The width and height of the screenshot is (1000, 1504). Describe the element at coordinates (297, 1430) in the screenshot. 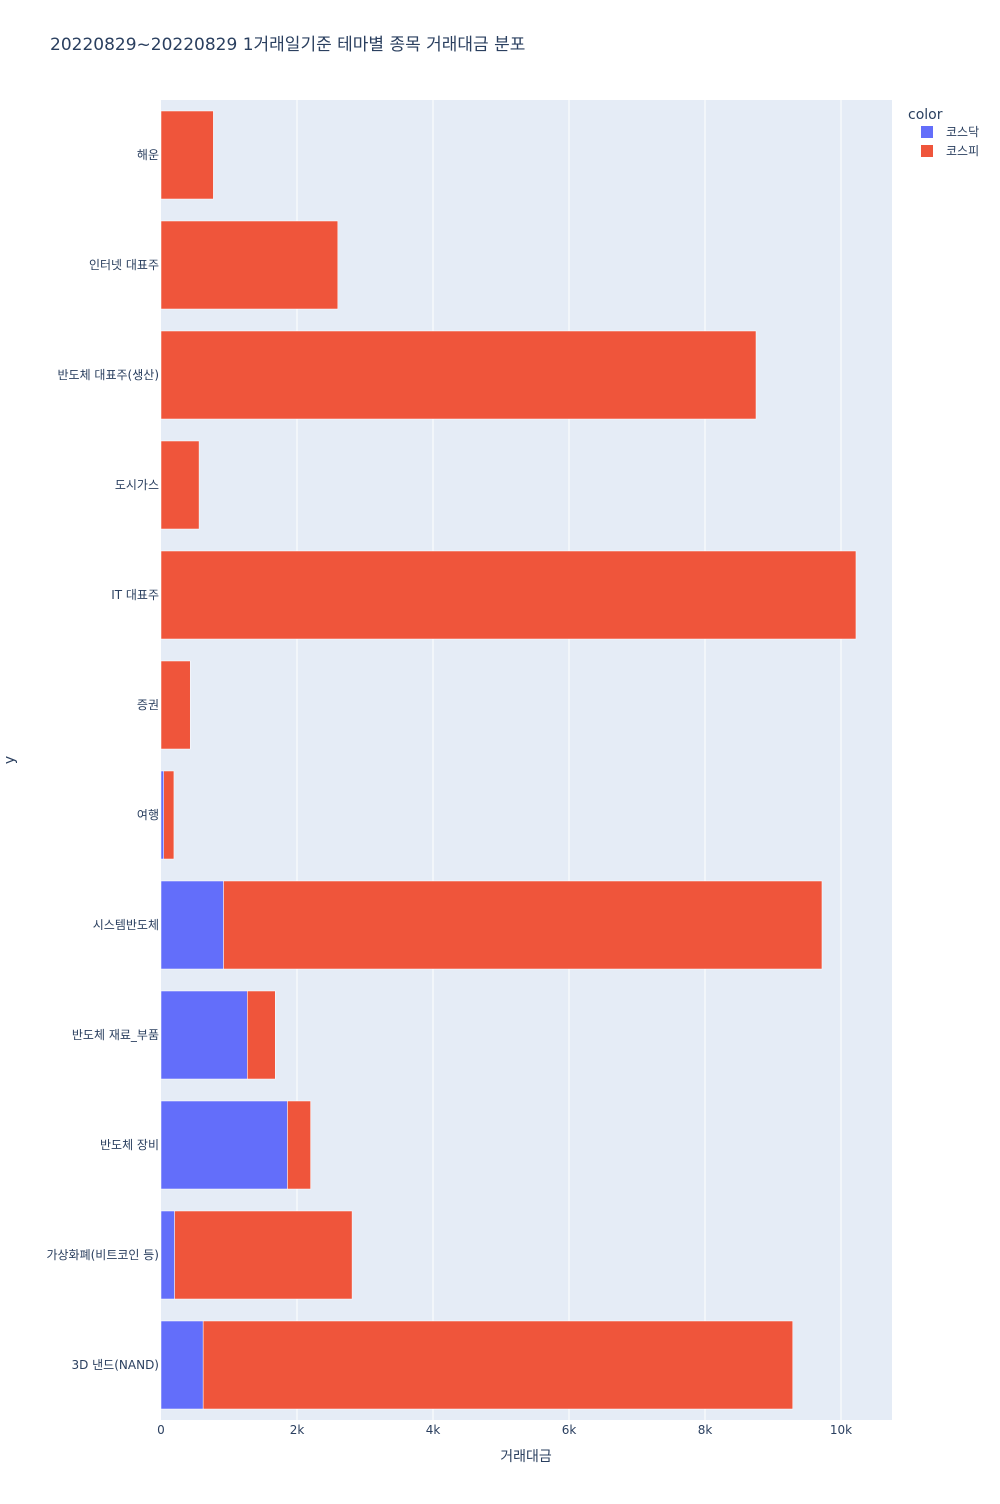

I see `x-tick-label: 2k` at that location.